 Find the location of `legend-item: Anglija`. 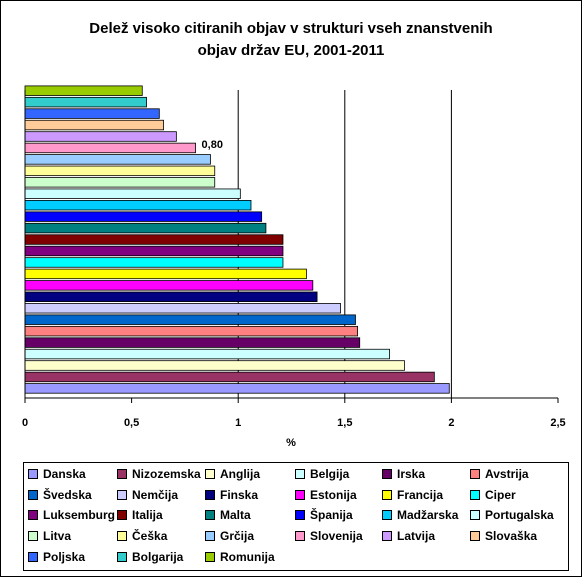

legend-item: Anglija is located at coordinates (232, 474).